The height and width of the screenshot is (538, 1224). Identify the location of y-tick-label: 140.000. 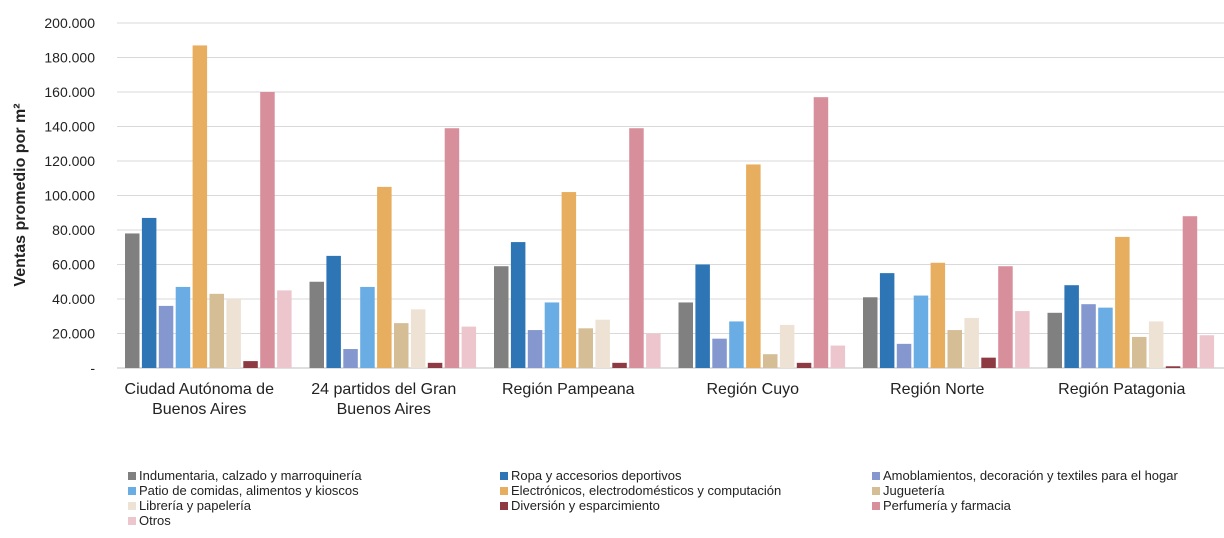
(69, 127).